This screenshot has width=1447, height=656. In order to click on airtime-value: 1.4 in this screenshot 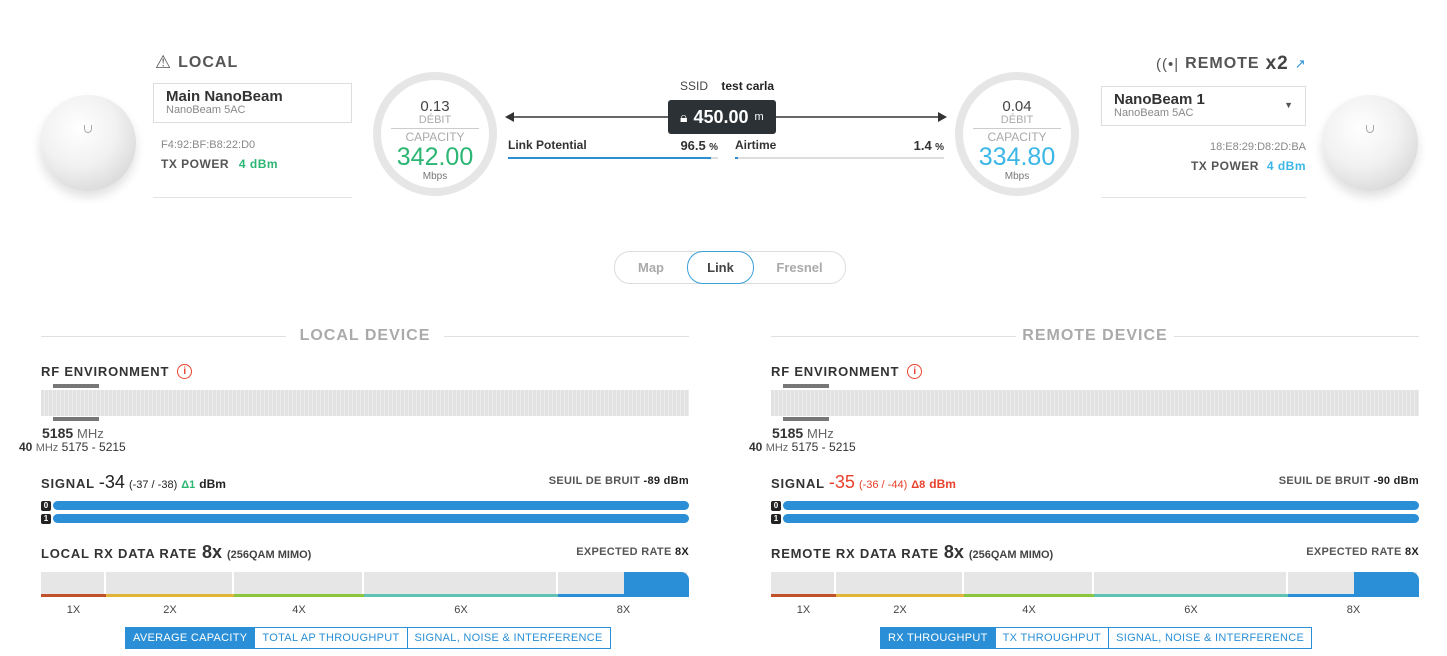, I will do `click(922, 145)`.